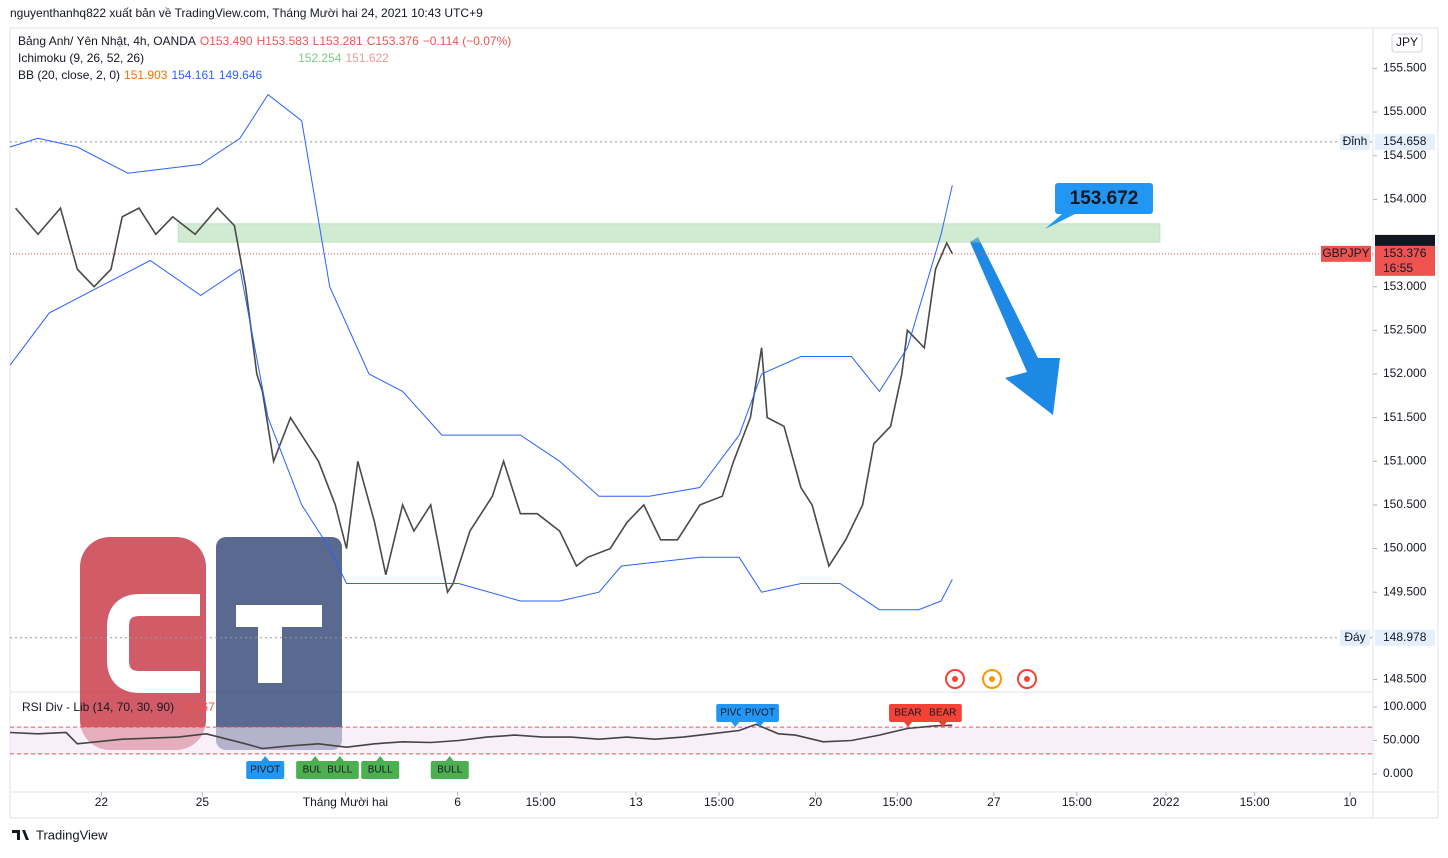 Image resolution: width=1448 pixels, height=858 pixels. Describe the element at coordinates (1166, 802) in the screenshot. I see `x-tick-label: 2022` at that location.